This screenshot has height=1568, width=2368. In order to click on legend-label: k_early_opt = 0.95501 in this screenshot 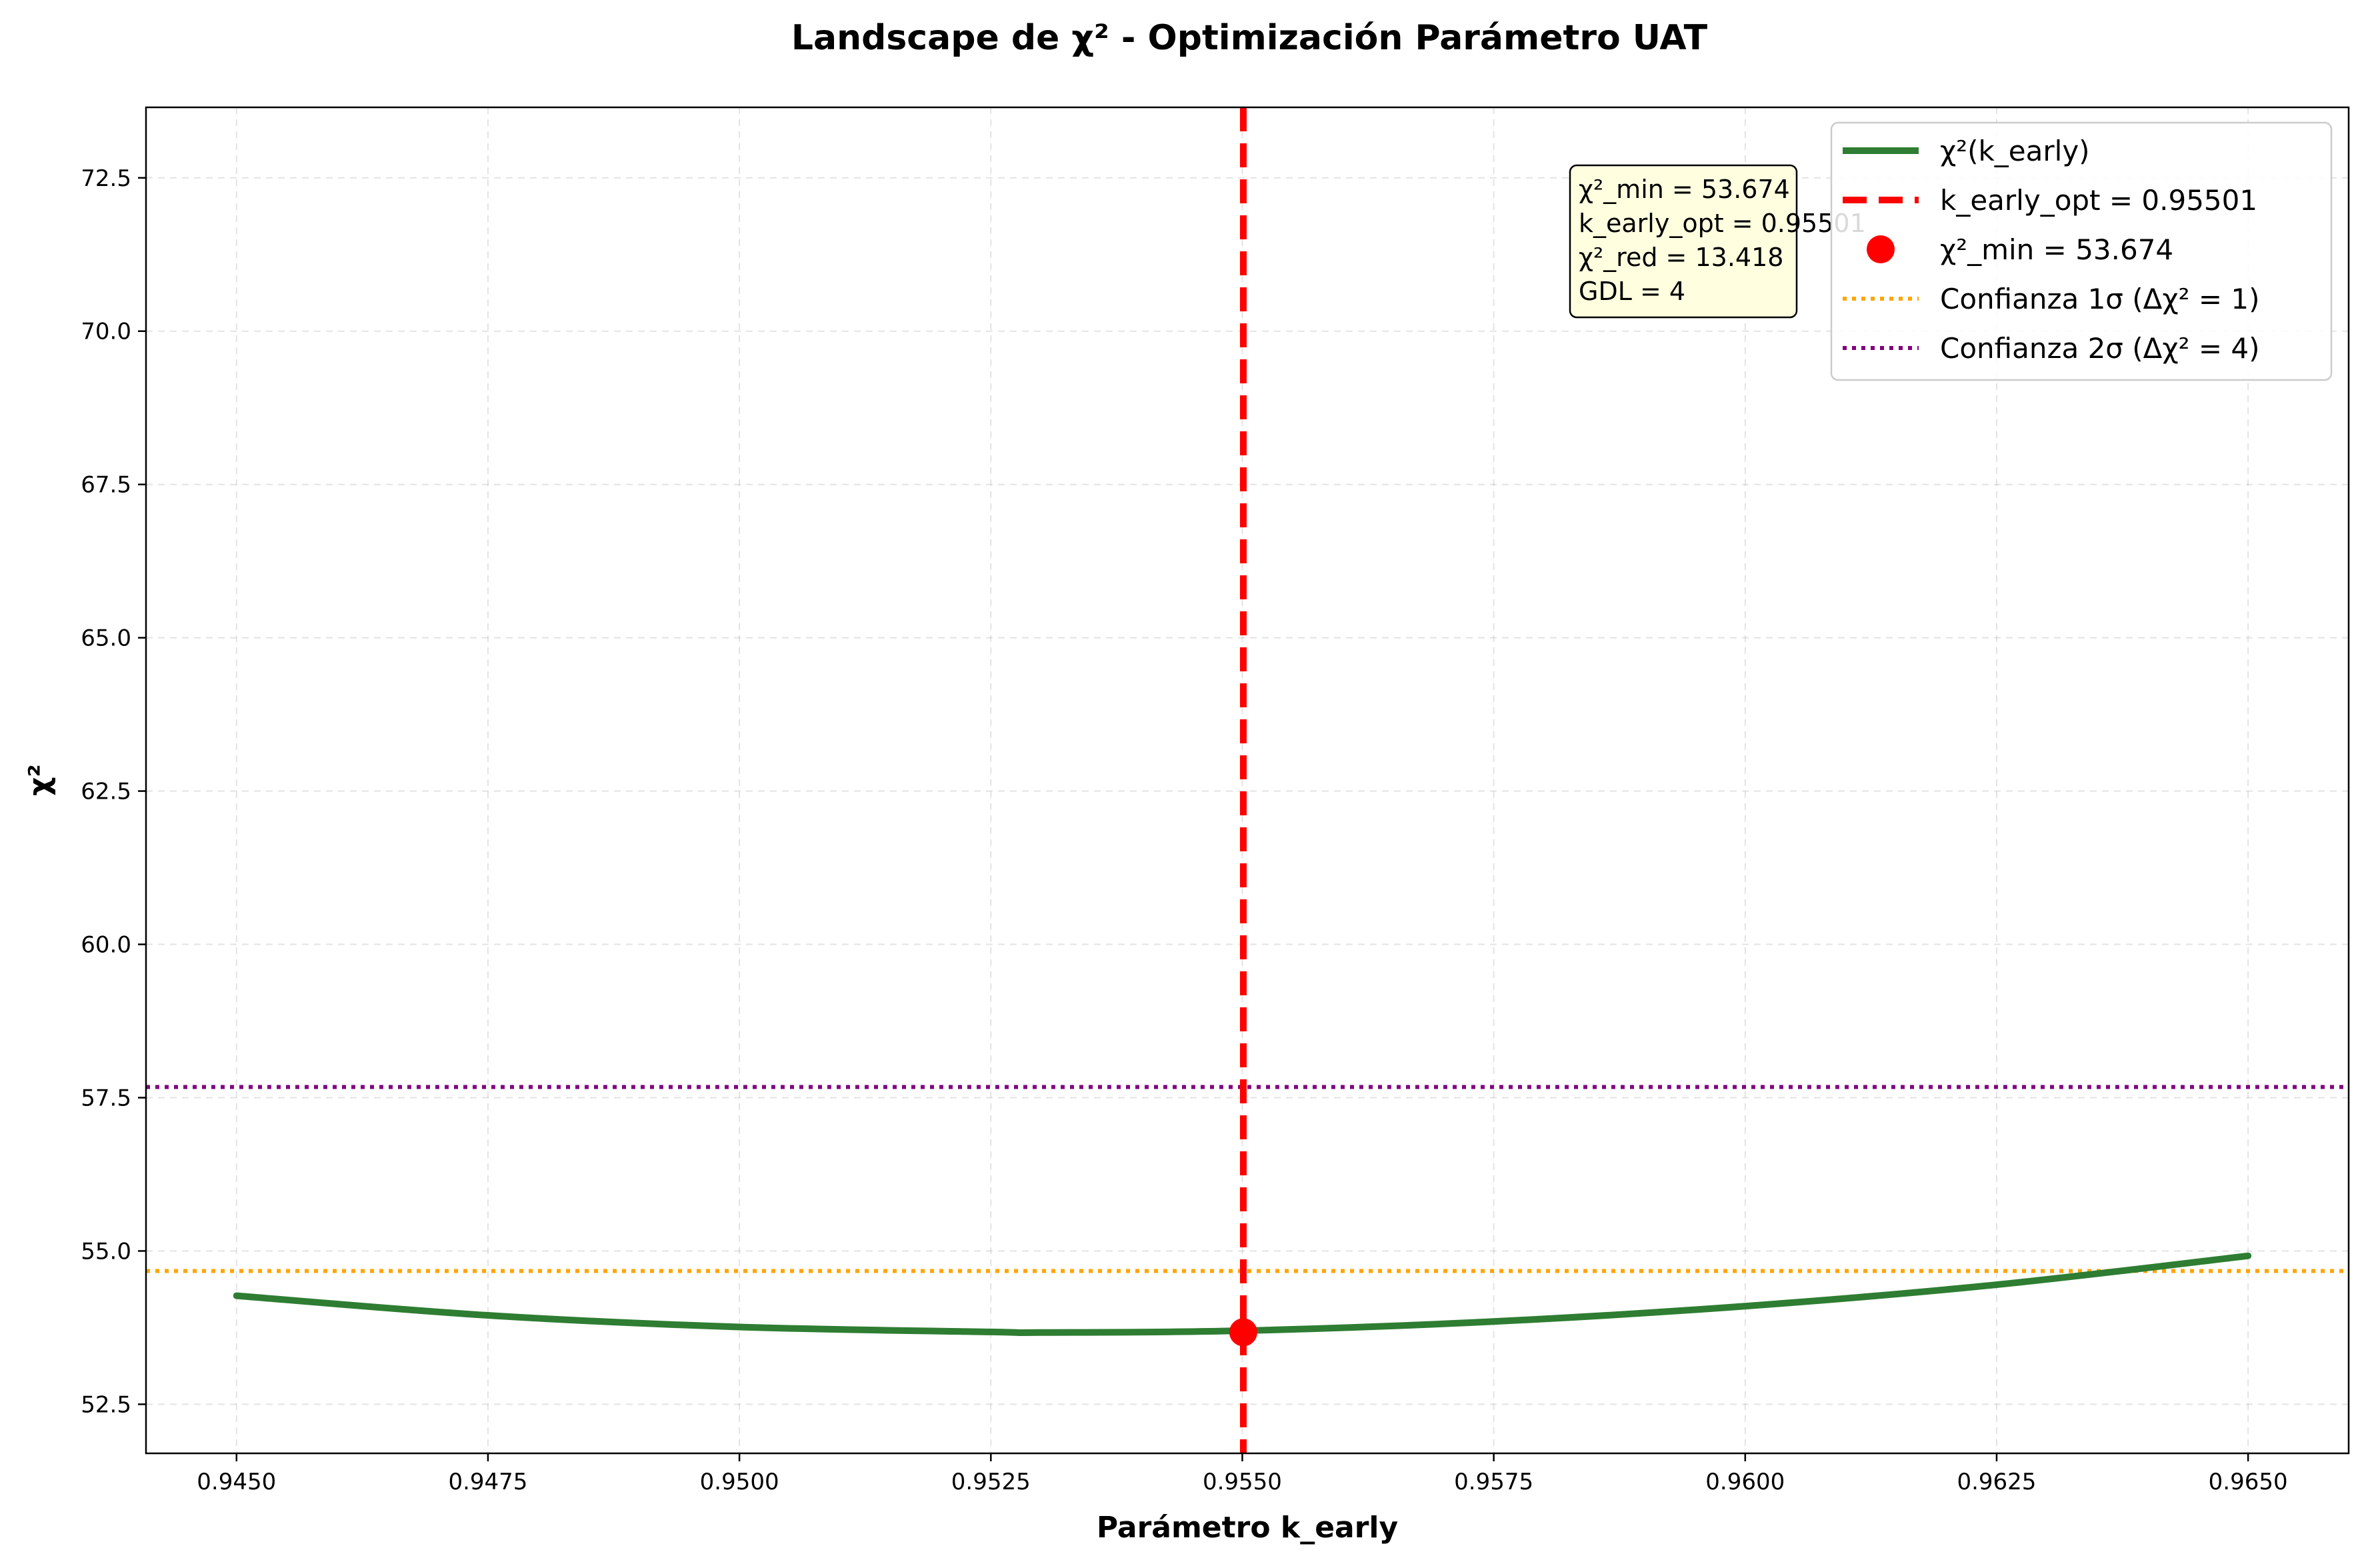, I will do `click(2098, 200)`.